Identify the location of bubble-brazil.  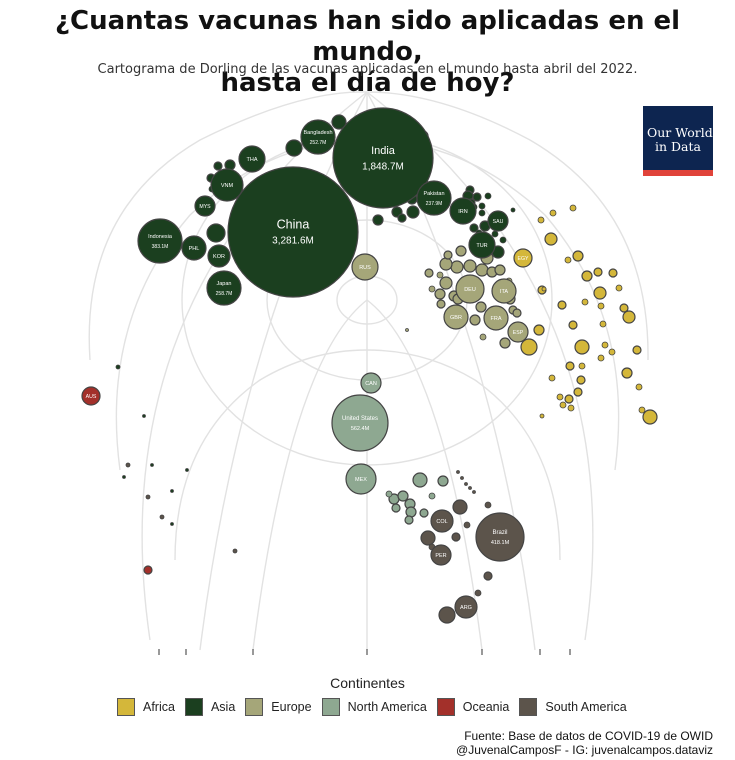
(500, 537).